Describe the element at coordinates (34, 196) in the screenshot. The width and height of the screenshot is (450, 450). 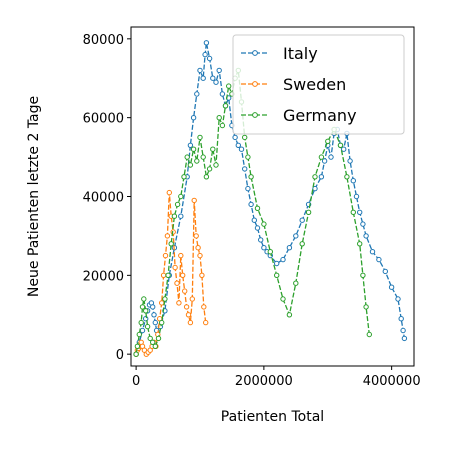
I see `y-axis-label: Neue Patienten letzte 2 Tage` at that location.